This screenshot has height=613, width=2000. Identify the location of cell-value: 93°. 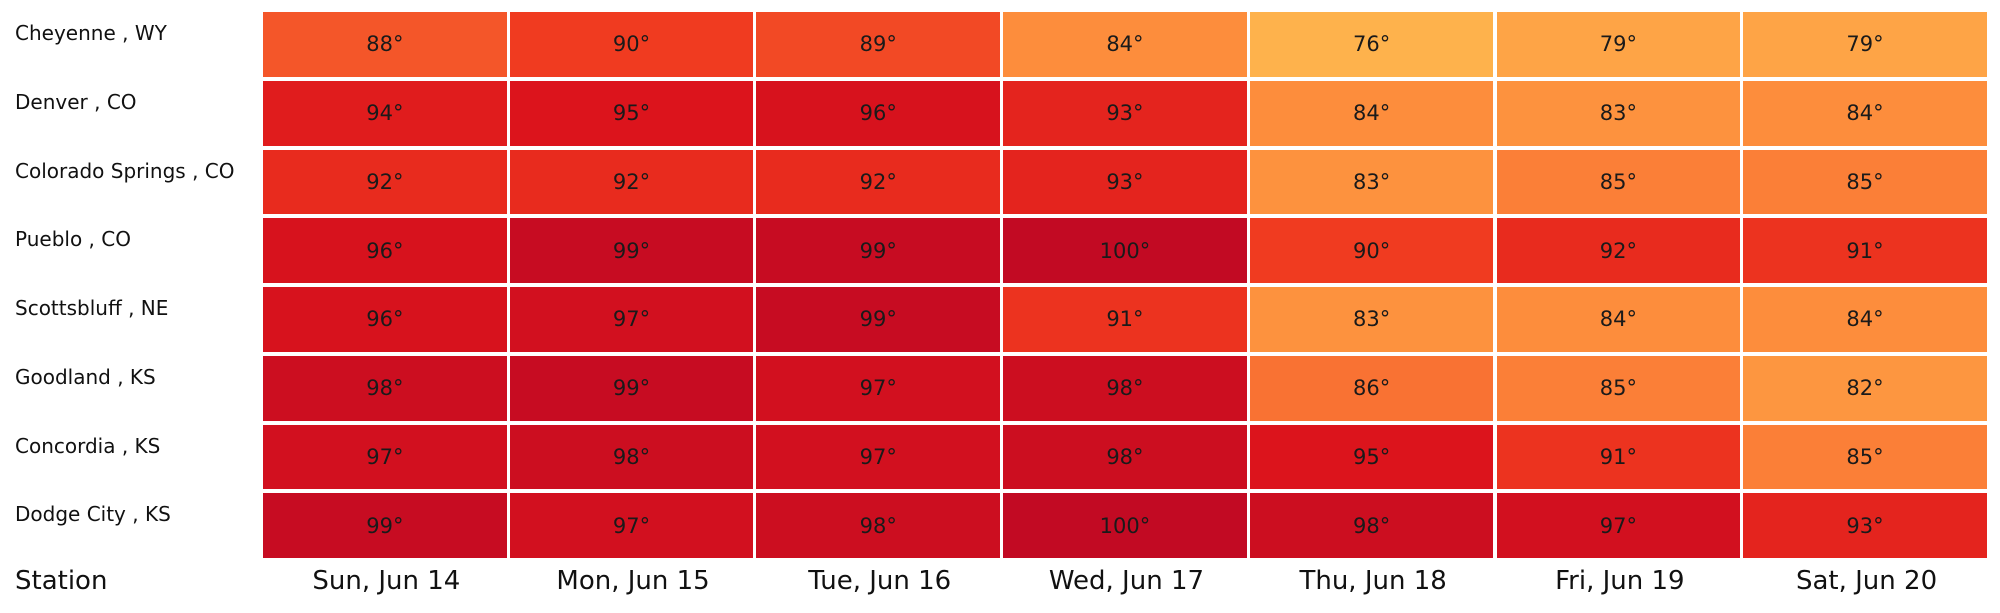
(1125, 181).